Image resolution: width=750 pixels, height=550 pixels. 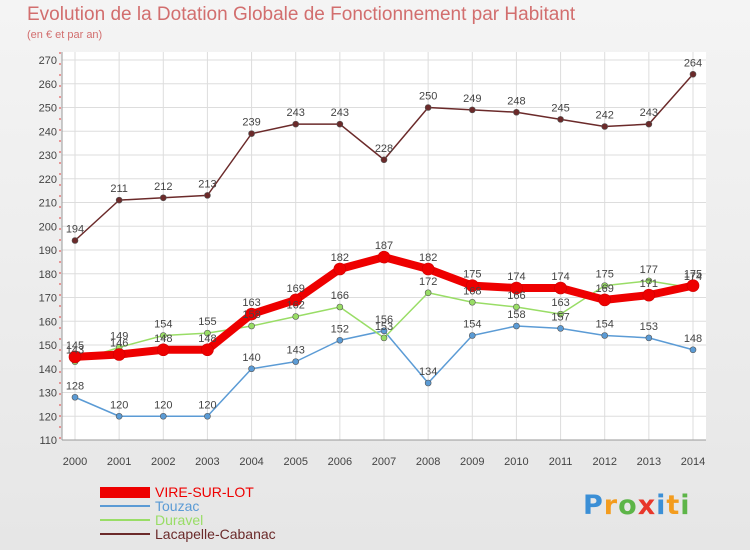 What do you see at coordinates (605, 116) in the screenshot?
I see `data-label: 242` at bounding box center [605, 116].